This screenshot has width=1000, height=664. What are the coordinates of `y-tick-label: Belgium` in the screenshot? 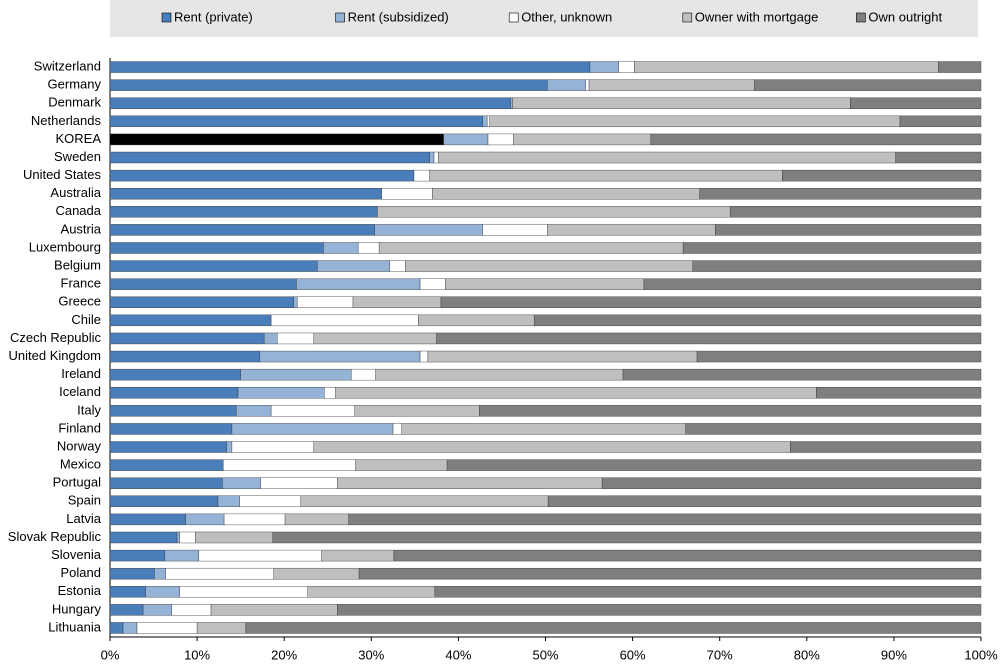 It's located at (77, 265).